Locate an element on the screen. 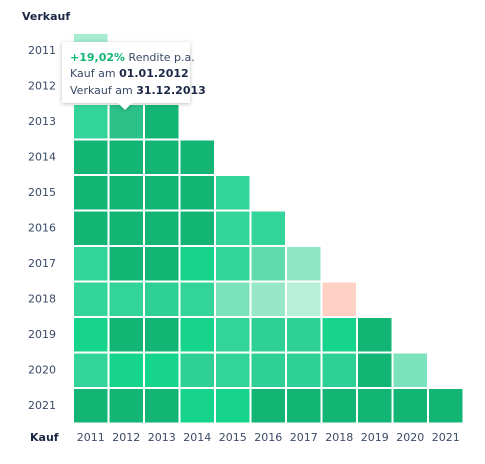  tooltip-label: Kauf am is located at coordinates (93, 73).